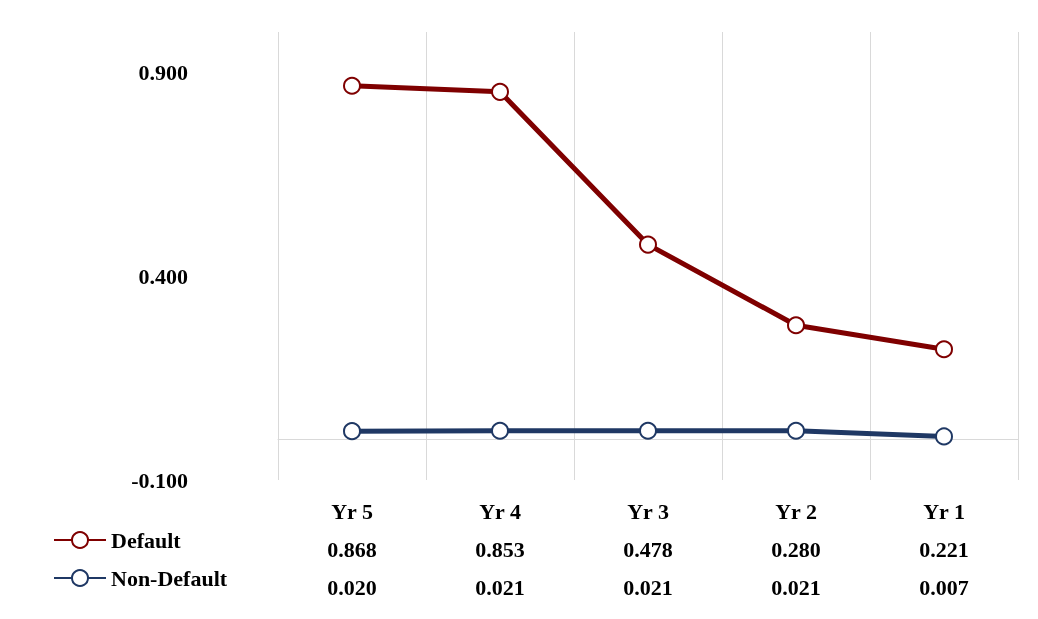 Image resolution: width=1038 pixels, height=619 pixels. What do you see at coordinates (500, 549) in the screenshot?
I see `data-label: 0.853` at bounding box center [500, 549].